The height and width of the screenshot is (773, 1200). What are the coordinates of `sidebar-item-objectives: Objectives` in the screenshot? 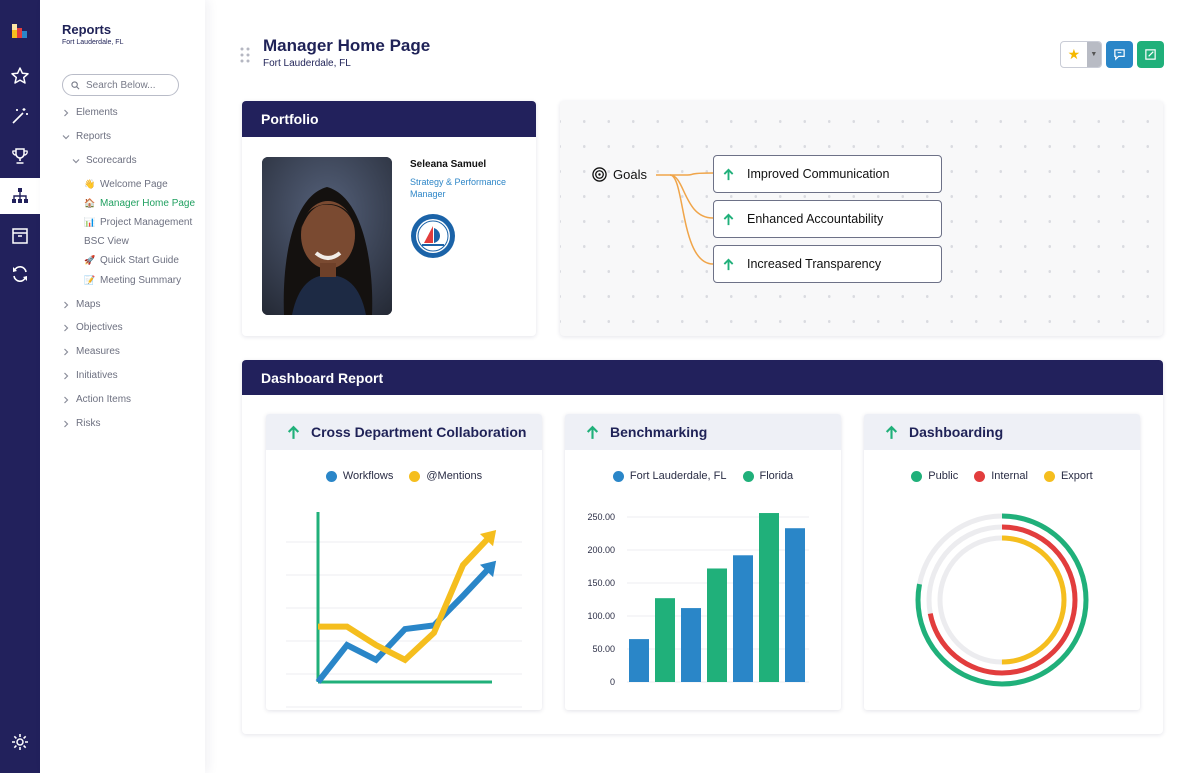 It's located at (92, 327).